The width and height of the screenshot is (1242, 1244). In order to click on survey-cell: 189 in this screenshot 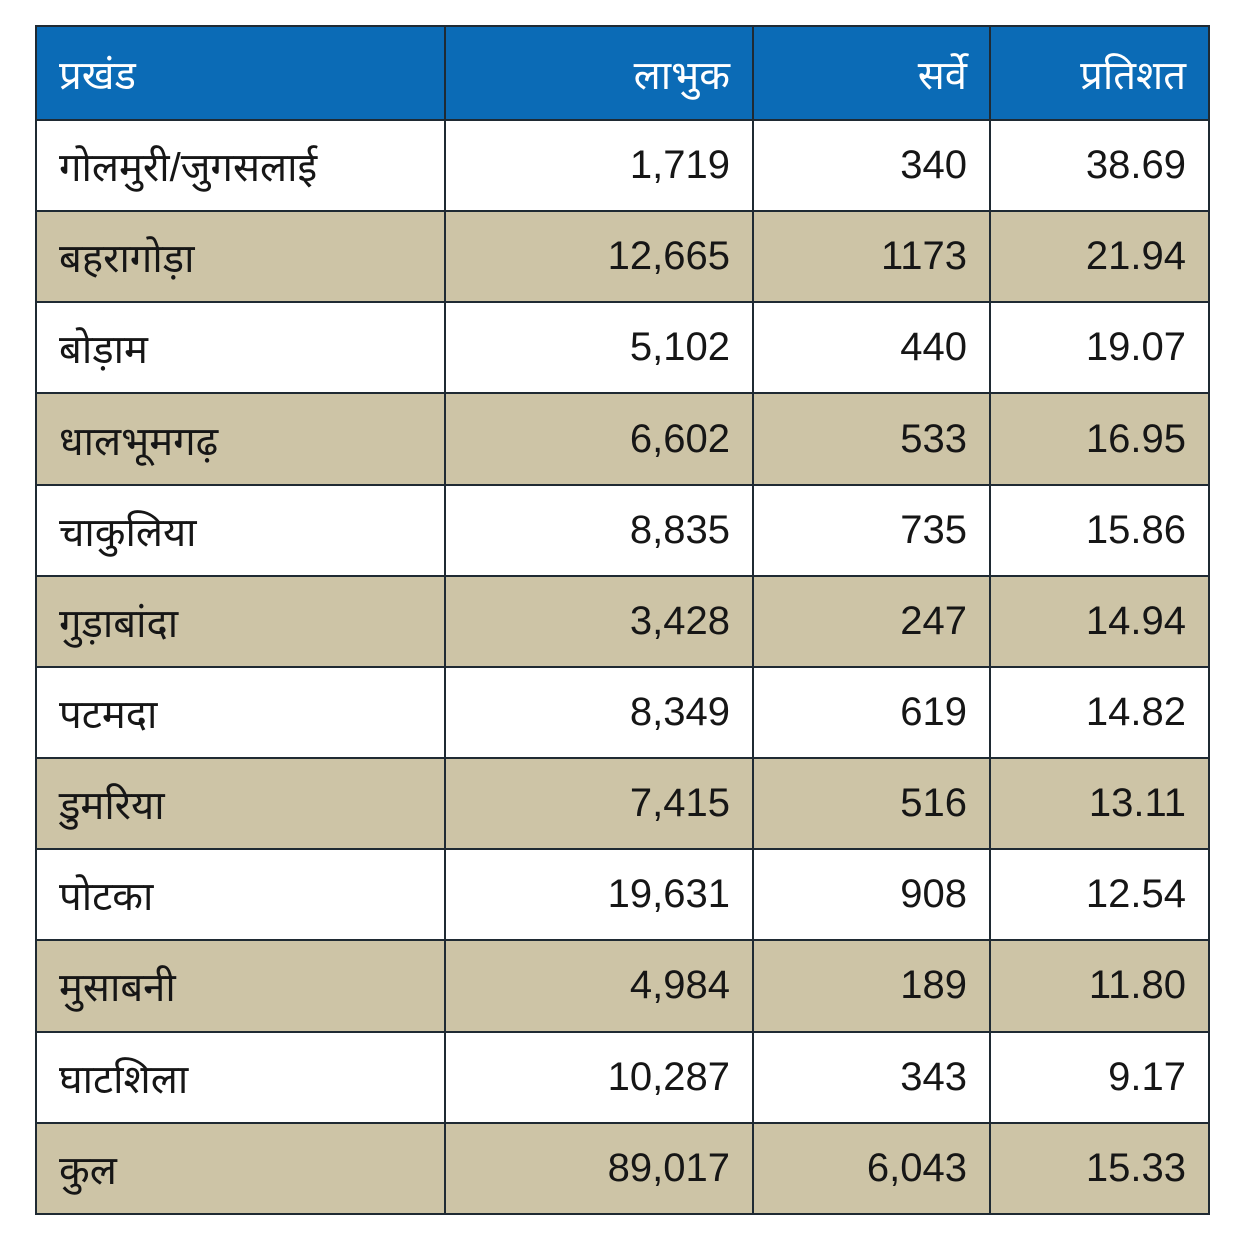, I will do `click(871, 986)`.